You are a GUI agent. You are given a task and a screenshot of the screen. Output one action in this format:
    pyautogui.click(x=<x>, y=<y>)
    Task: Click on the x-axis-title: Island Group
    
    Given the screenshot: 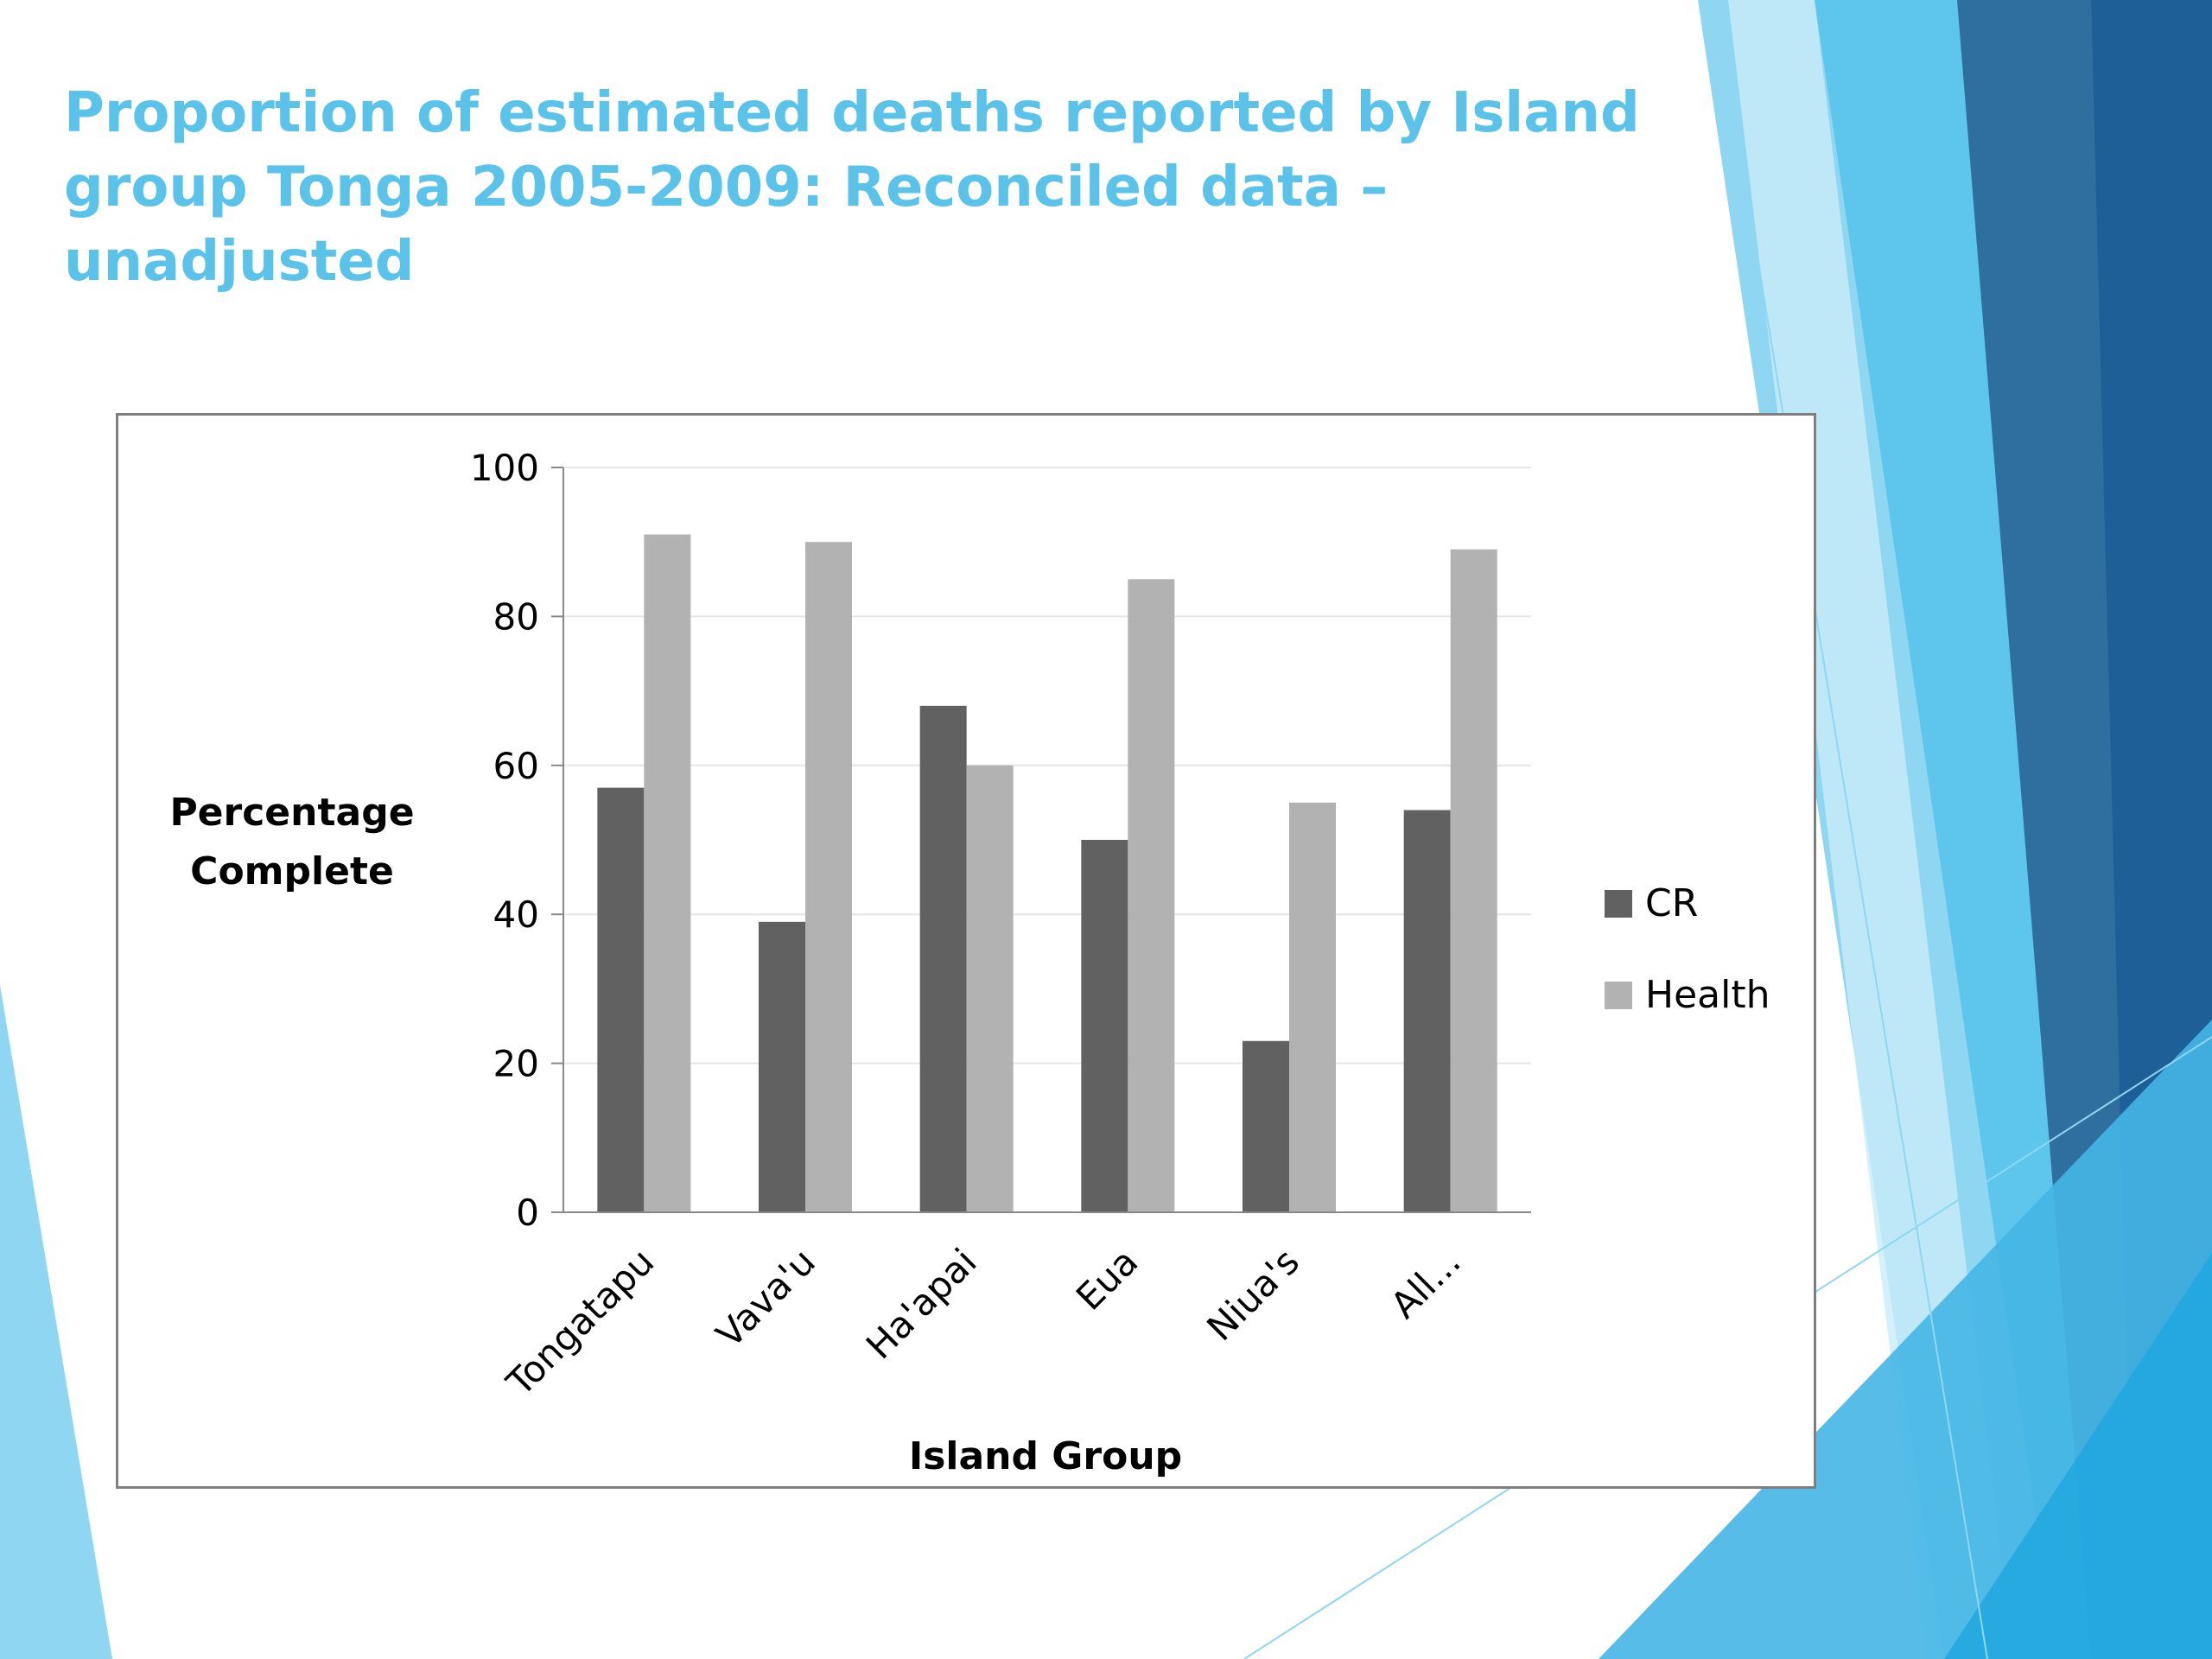 What is the action you would take?
    pyautogui.click(x=1045, y=1456)
    